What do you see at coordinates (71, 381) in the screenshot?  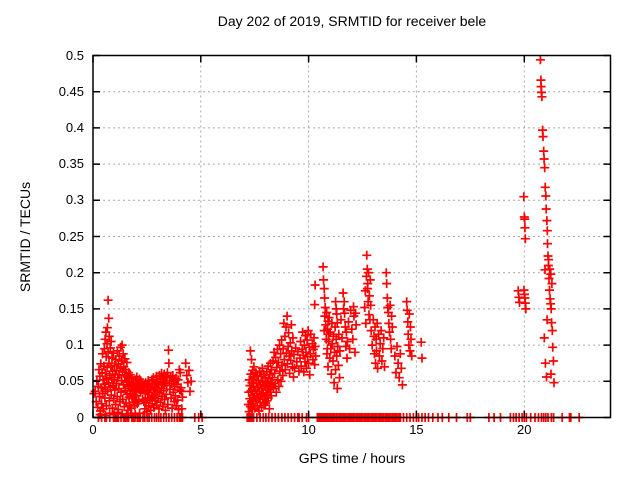 I see `y-tick-label: 0.05` at bounding box center [71, 381].